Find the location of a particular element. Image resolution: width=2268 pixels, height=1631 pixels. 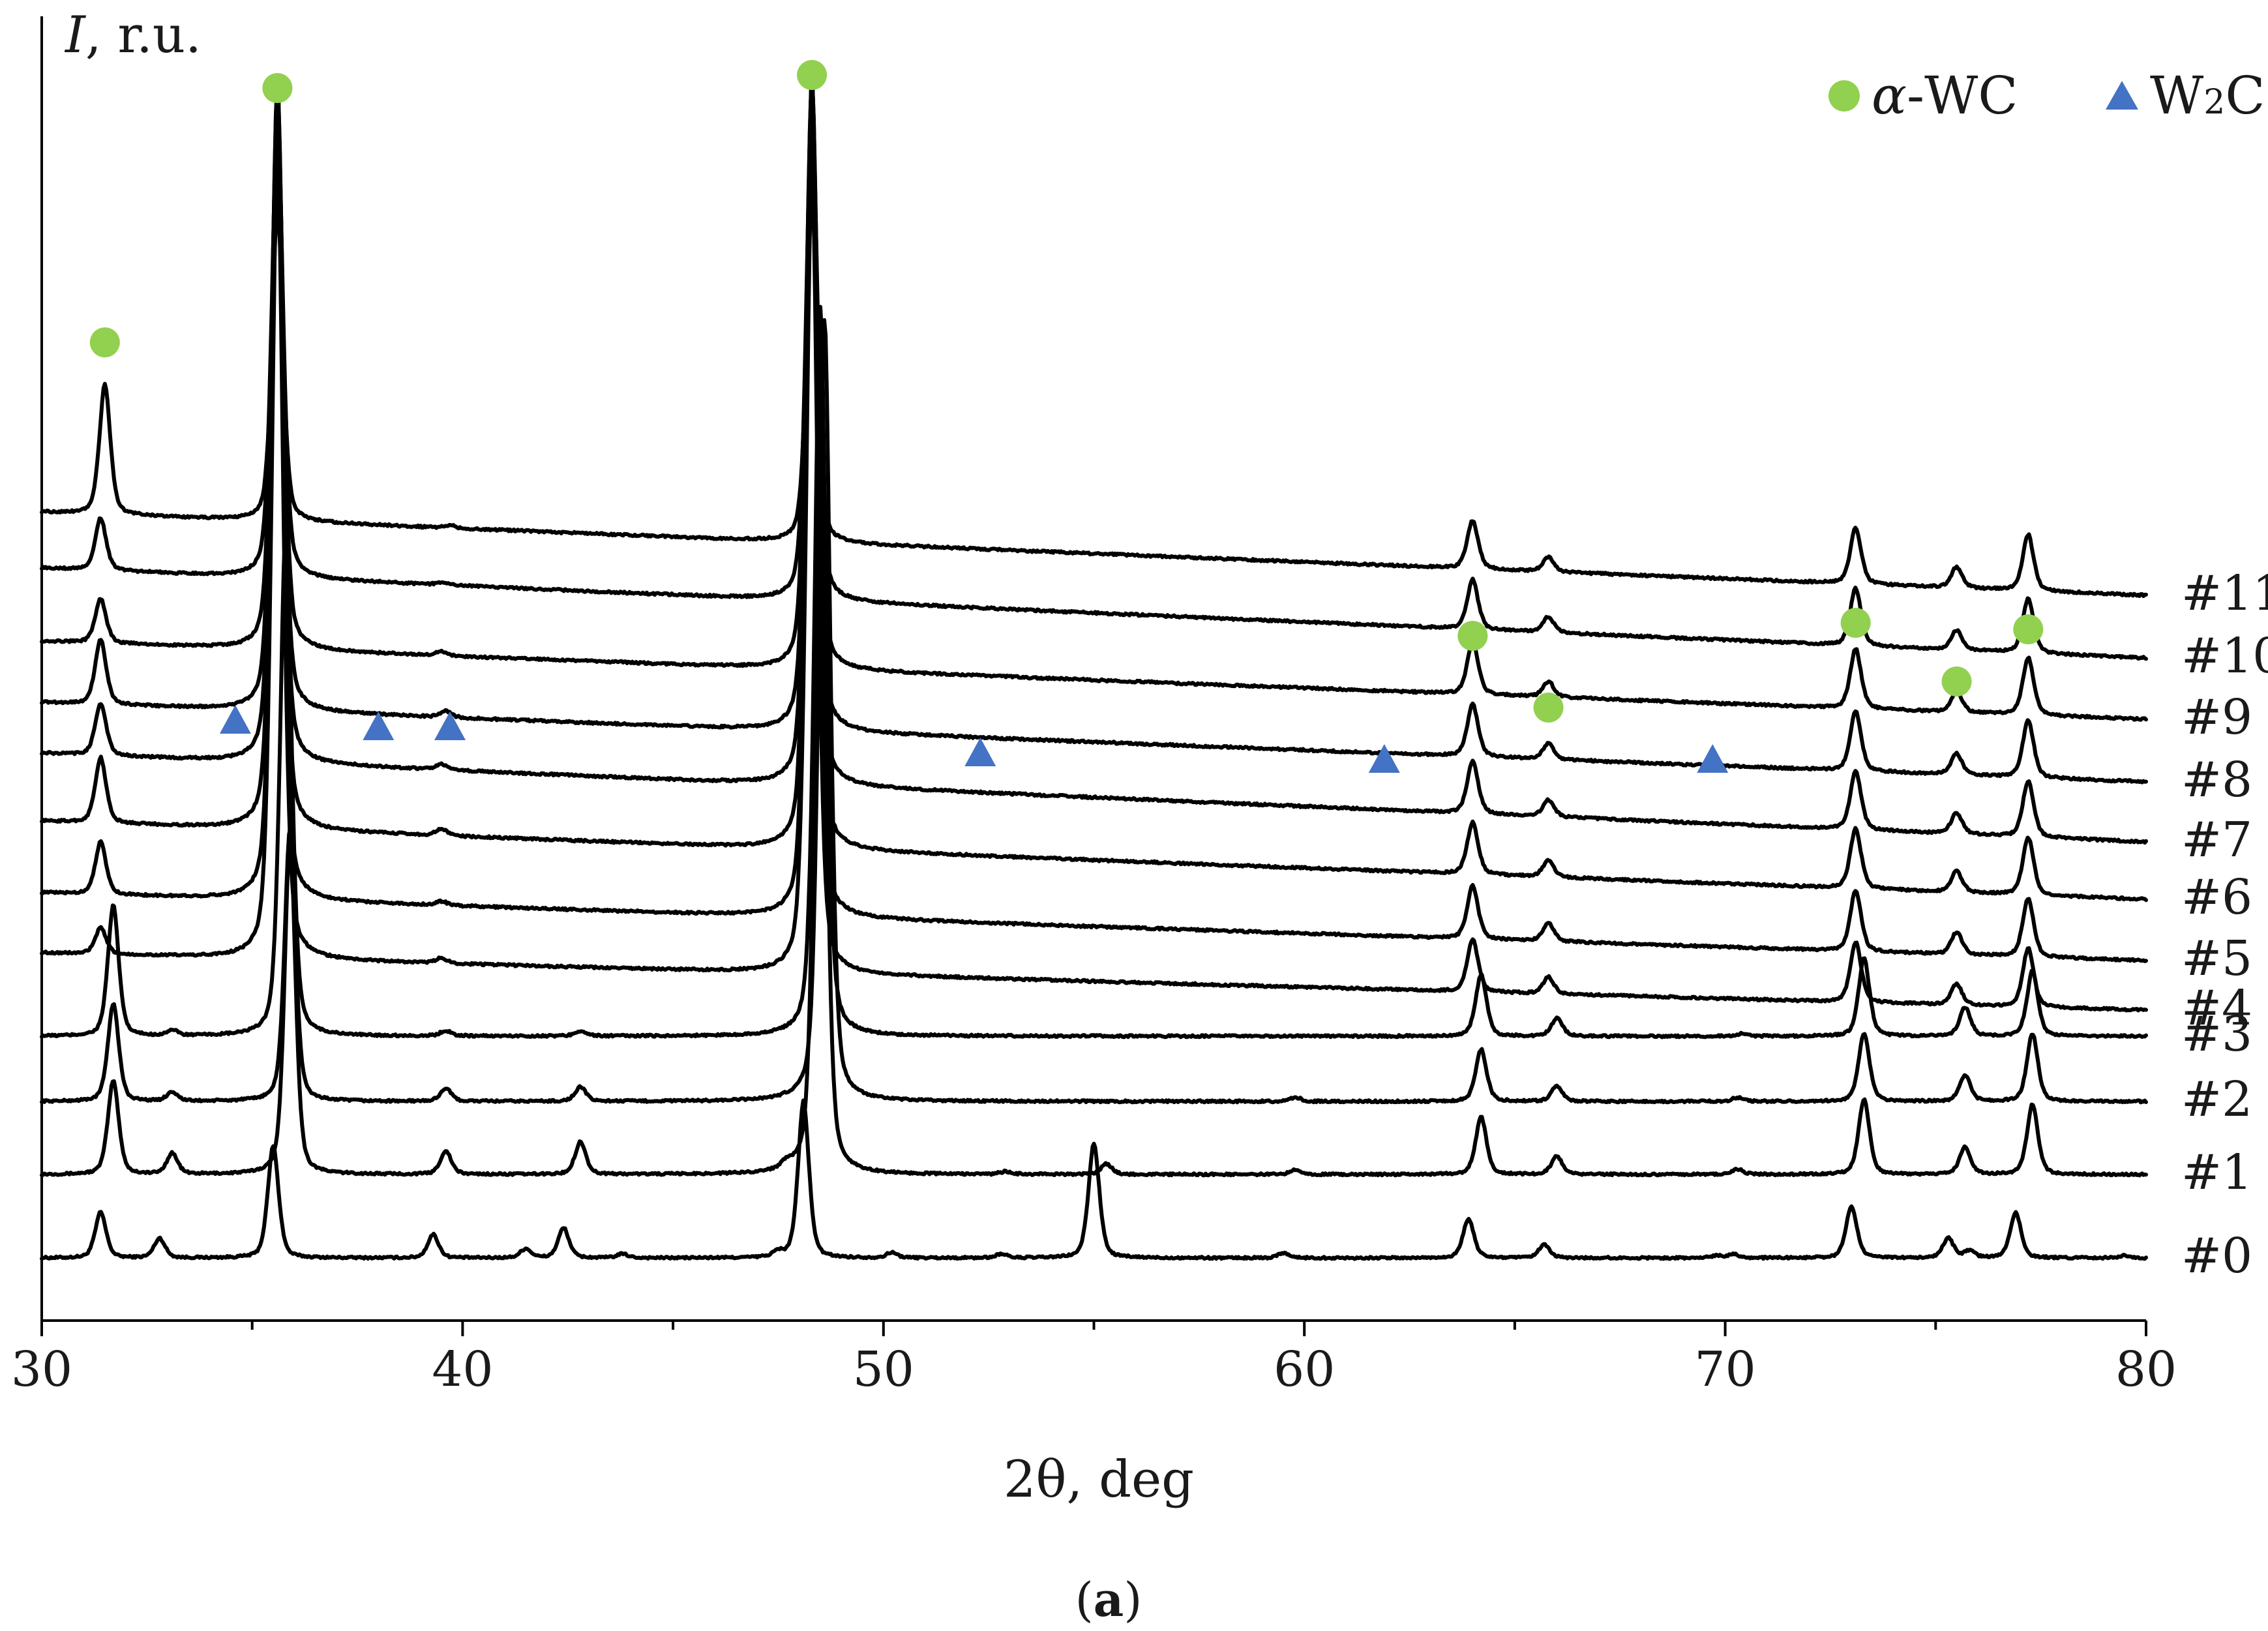

series-label-10: #10 is located at coordinates (2224, 656).